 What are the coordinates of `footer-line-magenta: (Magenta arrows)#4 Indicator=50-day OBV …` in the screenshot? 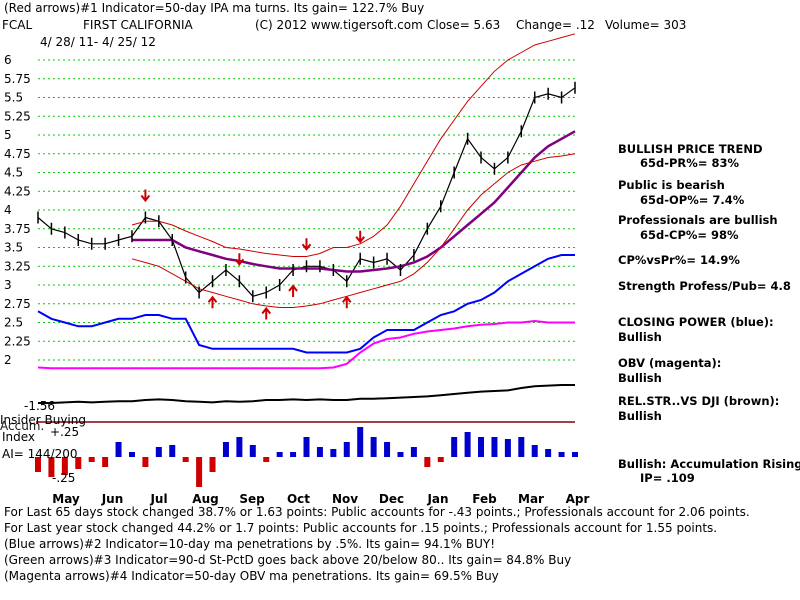 It's located at (251, 576).